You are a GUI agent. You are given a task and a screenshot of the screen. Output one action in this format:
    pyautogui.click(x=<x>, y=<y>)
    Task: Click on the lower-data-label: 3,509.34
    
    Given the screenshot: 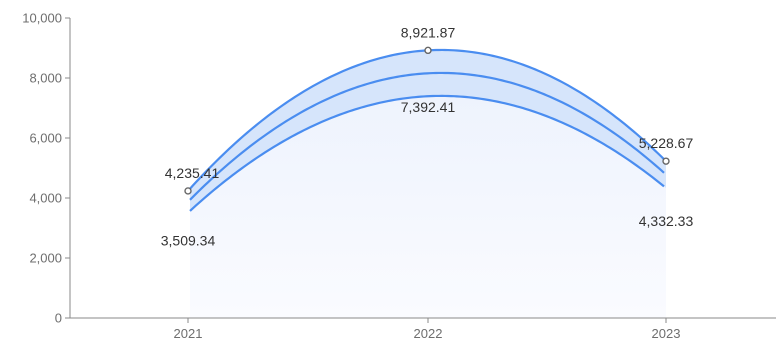 What is the action you would take?
    pyautogui.click(x=188, y=241)
    